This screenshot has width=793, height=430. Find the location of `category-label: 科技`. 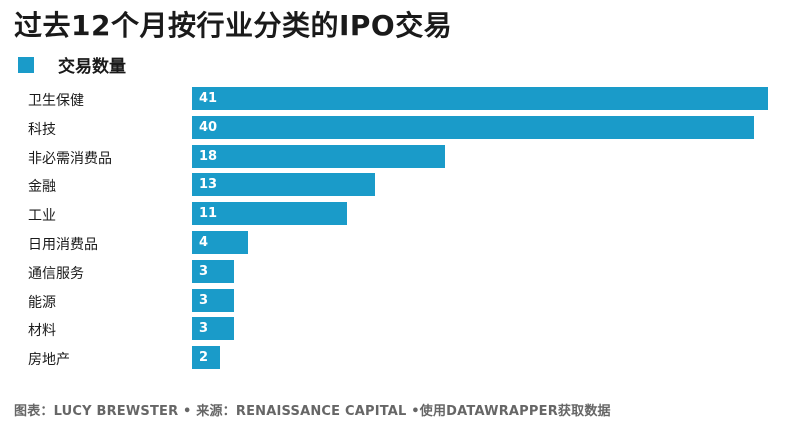

category-label: 科技 is located at coordinates (42, 129).